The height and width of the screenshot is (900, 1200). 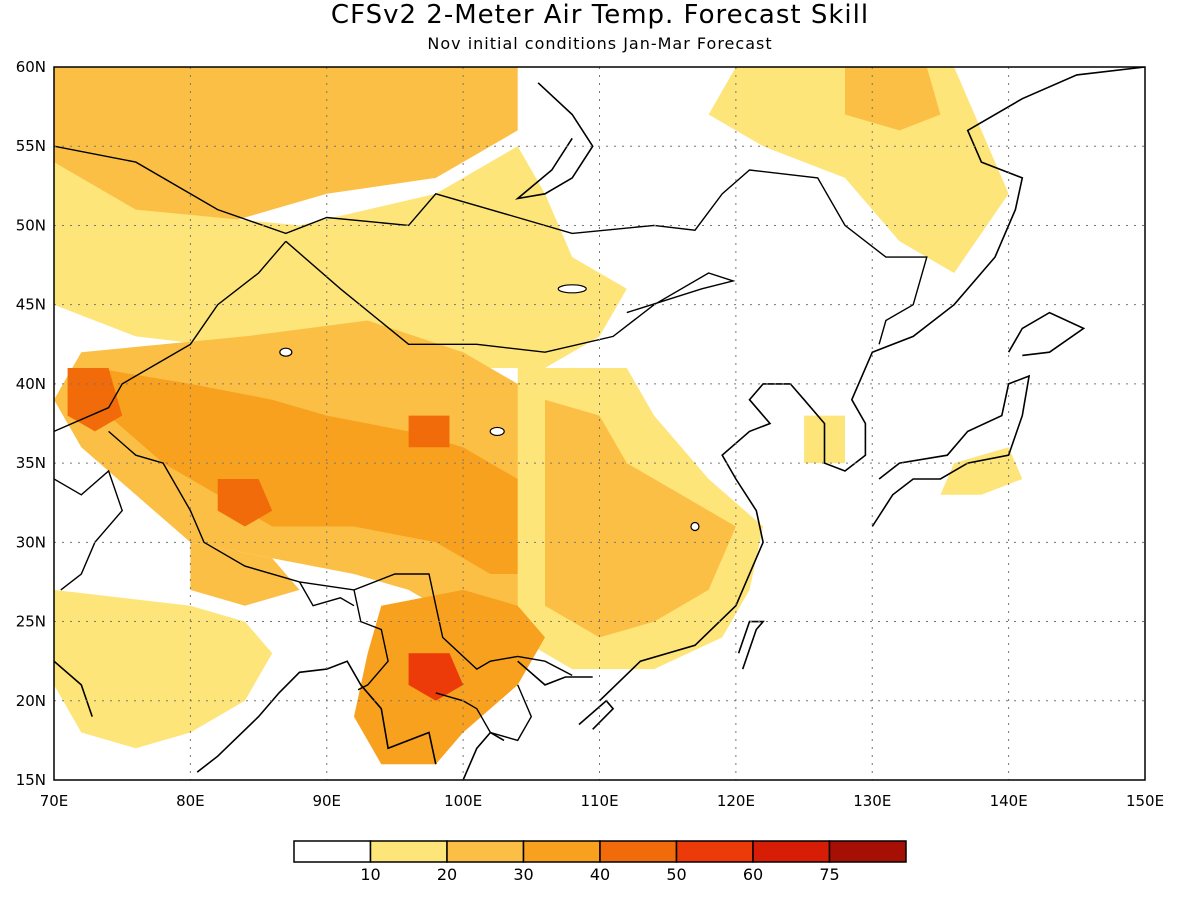 What do you see at coordinates (447, 874) in the screenshot?
I see `colorbar-label: 20` at bounding box center [447, 874].